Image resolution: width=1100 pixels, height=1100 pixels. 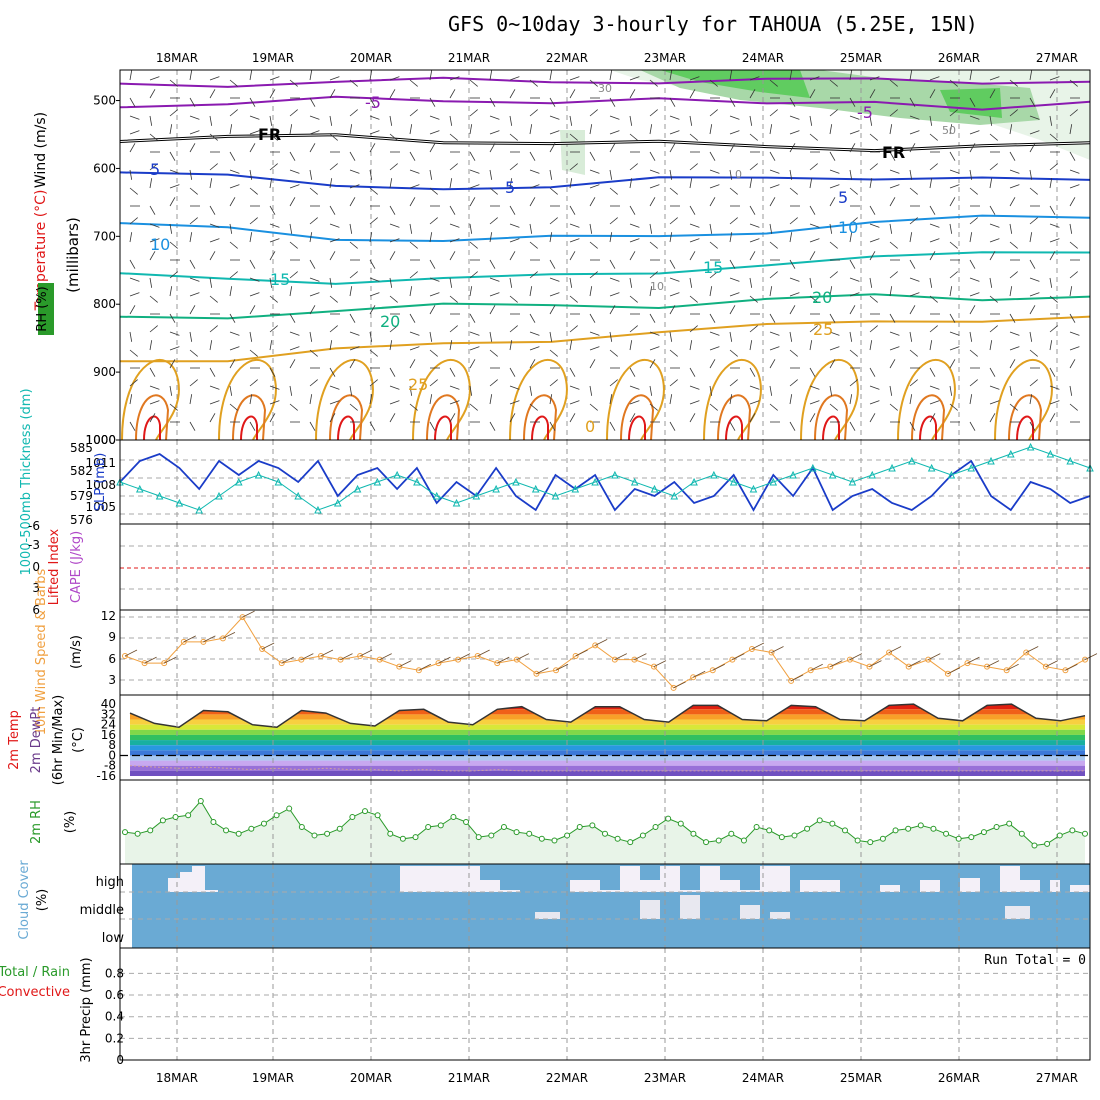 I want to click on li-tick: 0, so click(x=36, y=567).